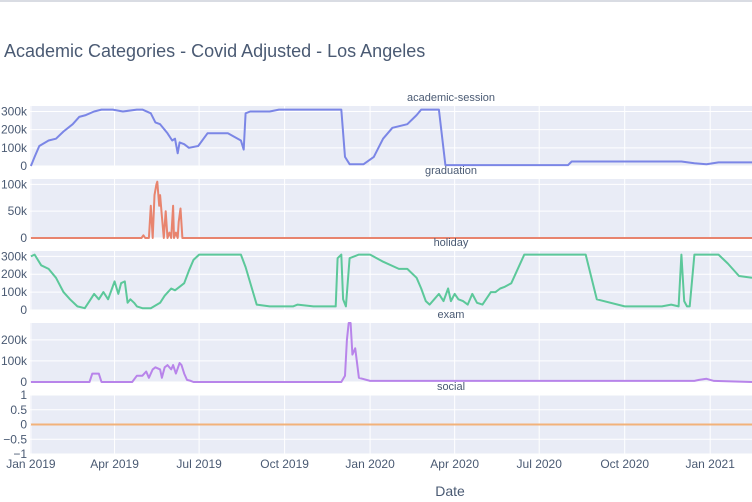 The height and width of the screenshot is (502, 752). What do you see at coordinates (284, 464) in the screenshot?
I see `x-tick-label: Oct 2019` at bounding box center [284, 464].